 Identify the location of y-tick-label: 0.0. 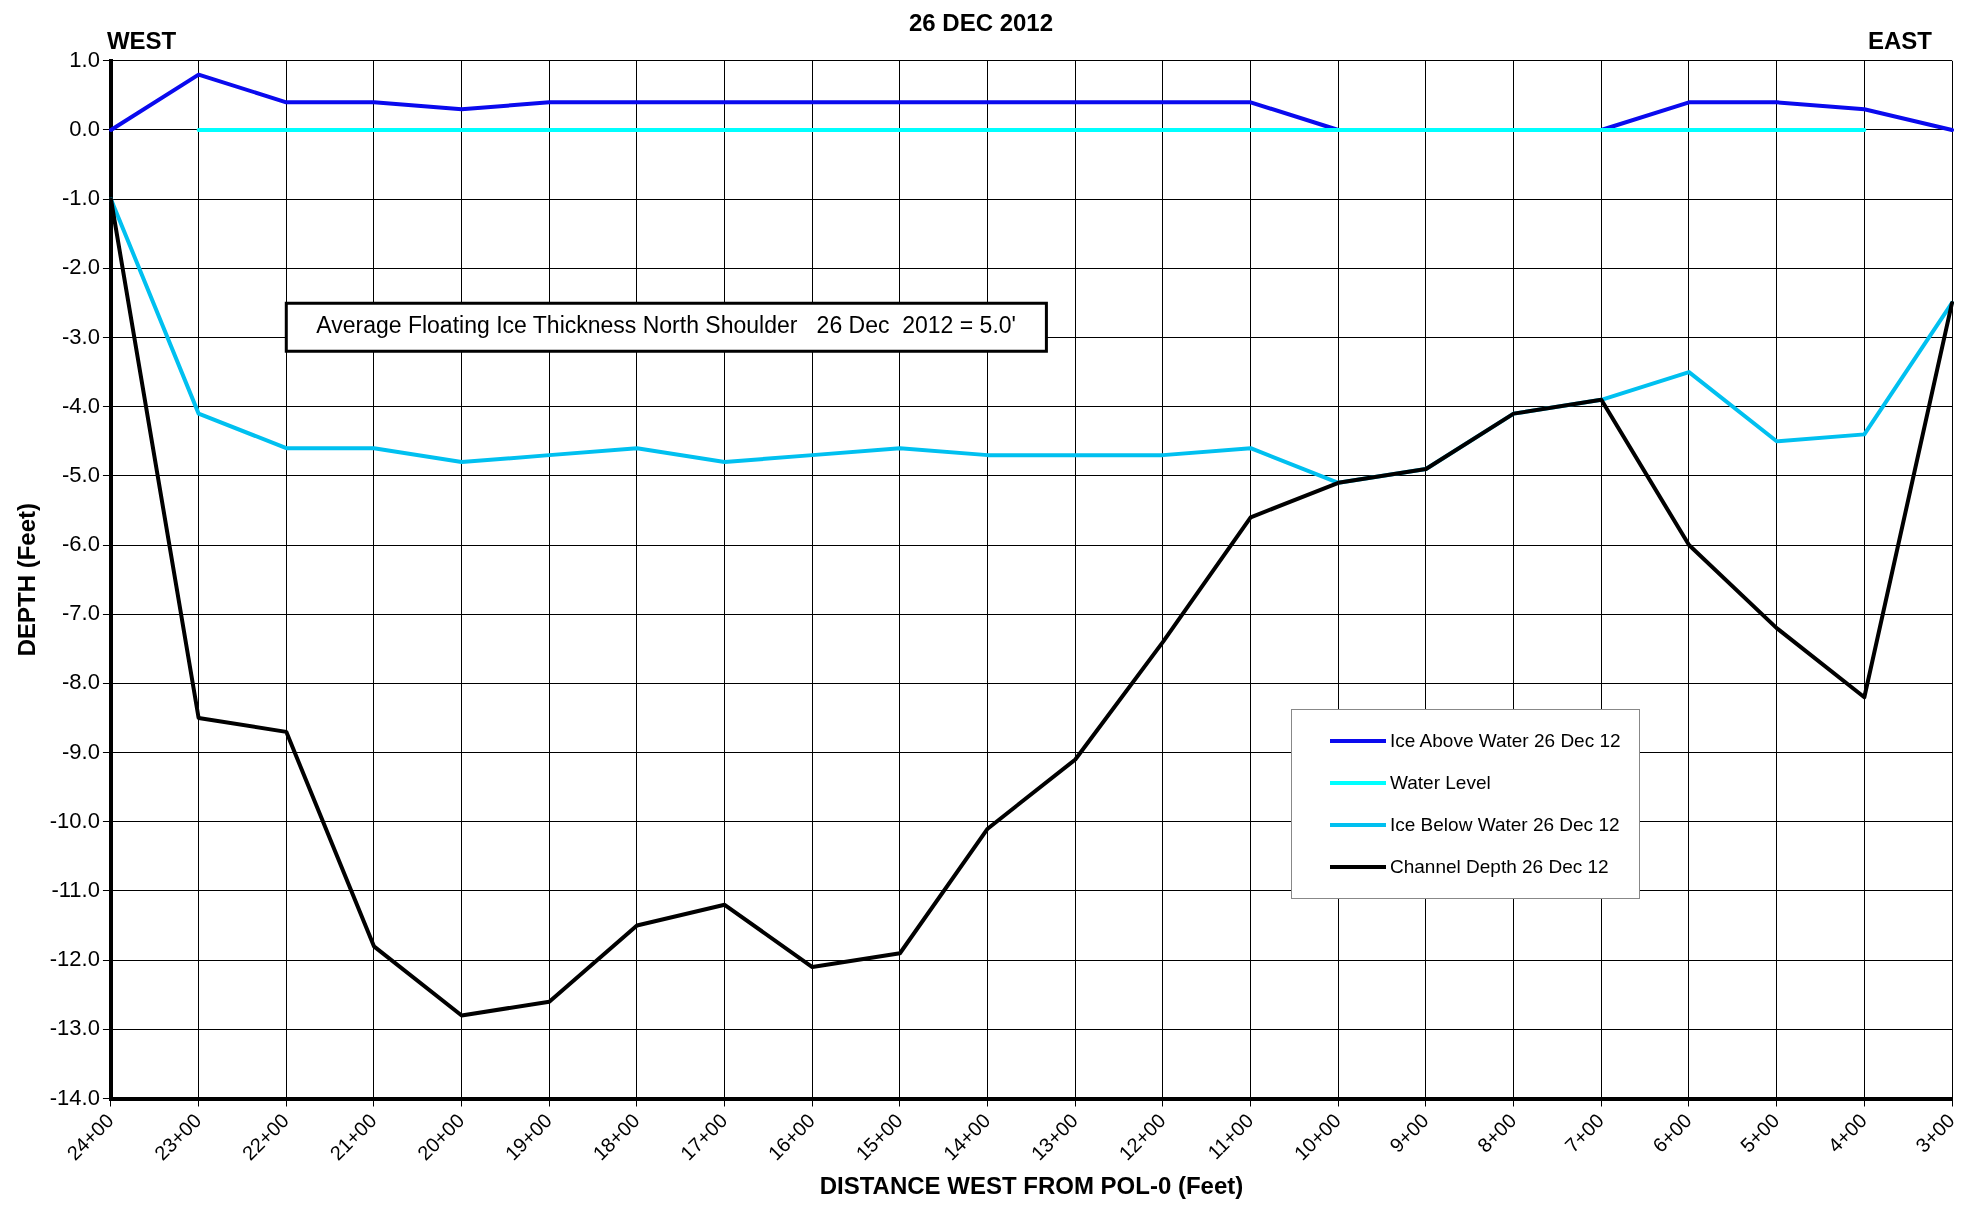
(84, 129).